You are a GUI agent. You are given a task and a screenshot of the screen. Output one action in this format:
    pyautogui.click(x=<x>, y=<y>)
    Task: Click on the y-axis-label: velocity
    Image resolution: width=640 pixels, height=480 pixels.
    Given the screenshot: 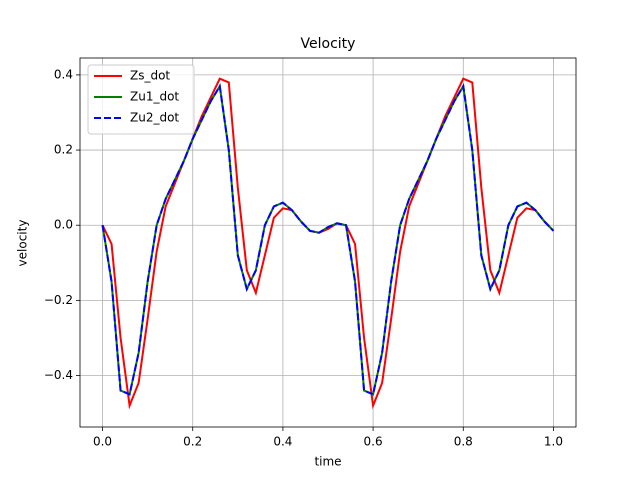 What is the action you would take?
    pyautogui.click(x=23, y=243)
    